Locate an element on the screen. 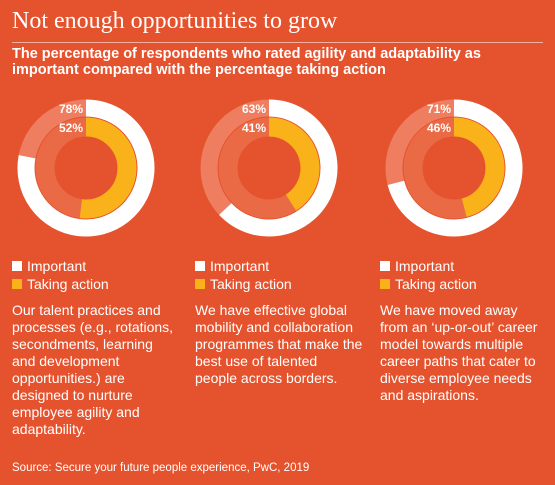 Image resolution: width=555 pixels, height=485 pixels. donut-chart: 78%52% is located at coordinates (86, 168).